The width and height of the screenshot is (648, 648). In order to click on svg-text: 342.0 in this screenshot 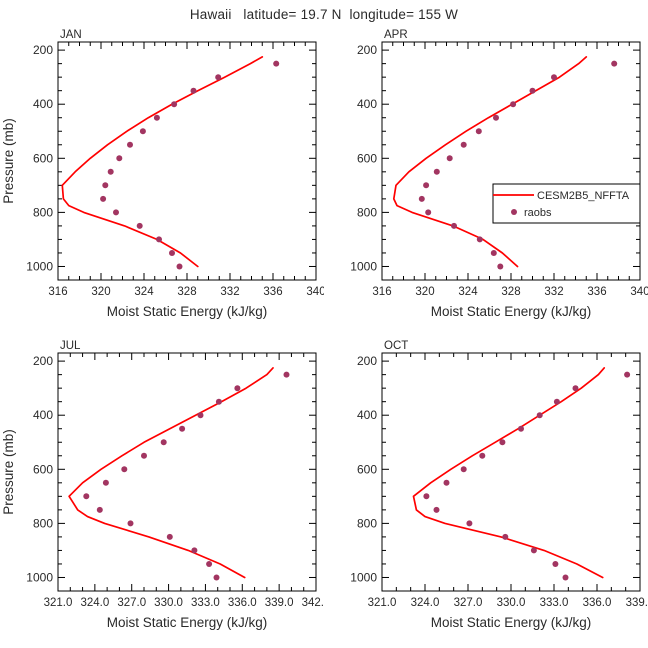, I will do `click(313, 603)`.